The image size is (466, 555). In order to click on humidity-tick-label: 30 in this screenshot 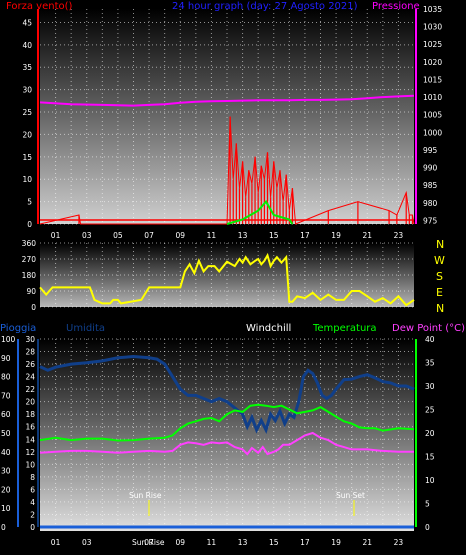, I will do `click(30, 339)`.